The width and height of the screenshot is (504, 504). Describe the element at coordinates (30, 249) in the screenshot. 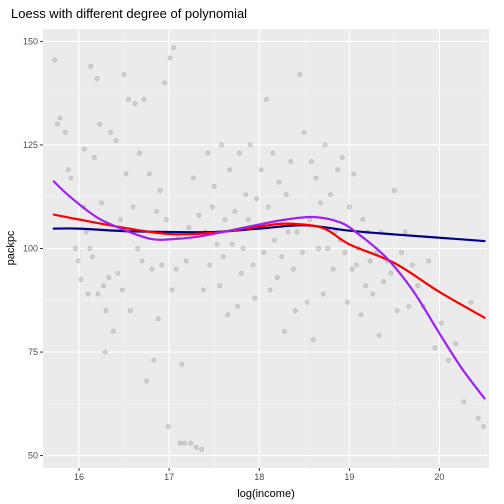

I see `y-tick-label: 100` at that location.